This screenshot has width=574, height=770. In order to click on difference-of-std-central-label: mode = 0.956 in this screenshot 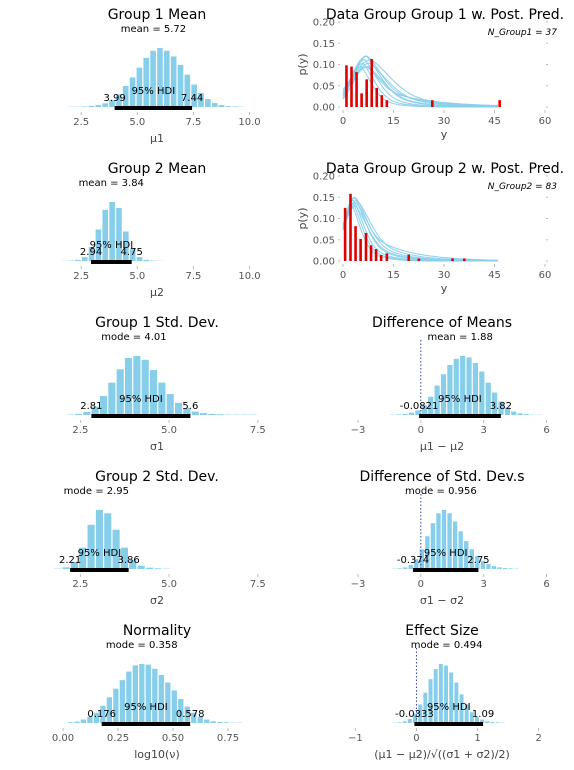, I will do `click(441, 491)`.